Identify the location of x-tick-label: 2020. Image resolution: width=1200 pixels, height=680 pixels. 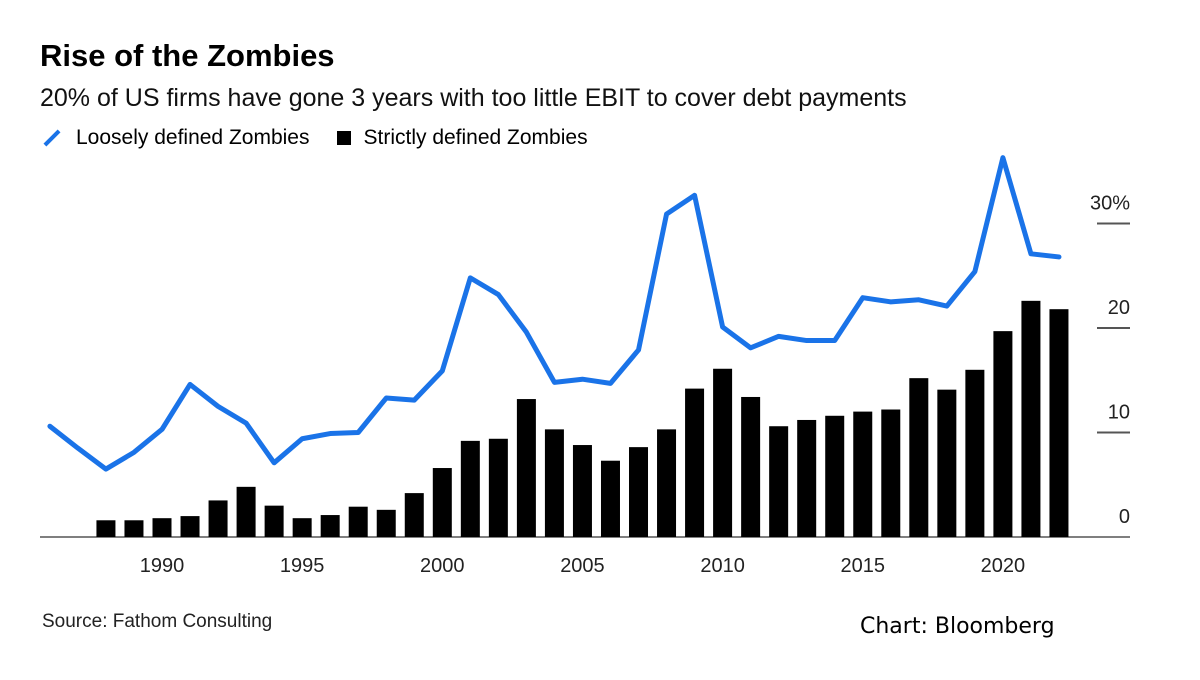
(1003, 566).